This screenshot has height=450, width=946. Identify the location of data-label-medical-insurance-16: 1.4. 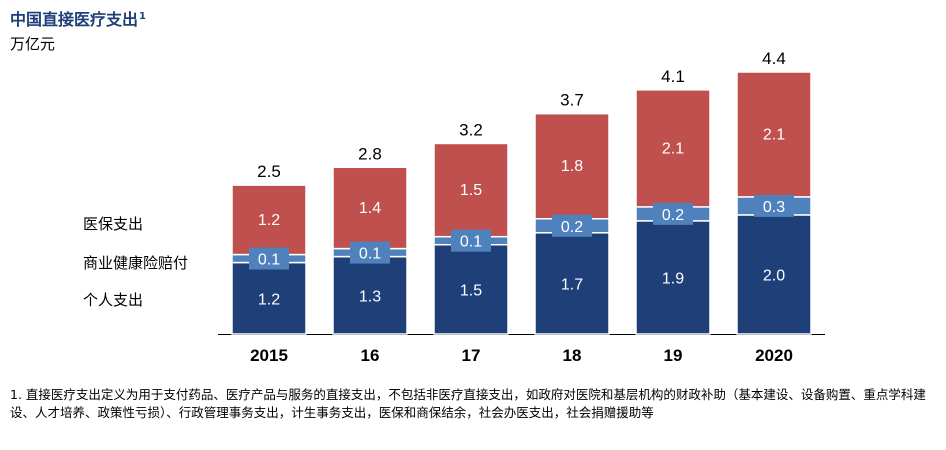
(370, 208).